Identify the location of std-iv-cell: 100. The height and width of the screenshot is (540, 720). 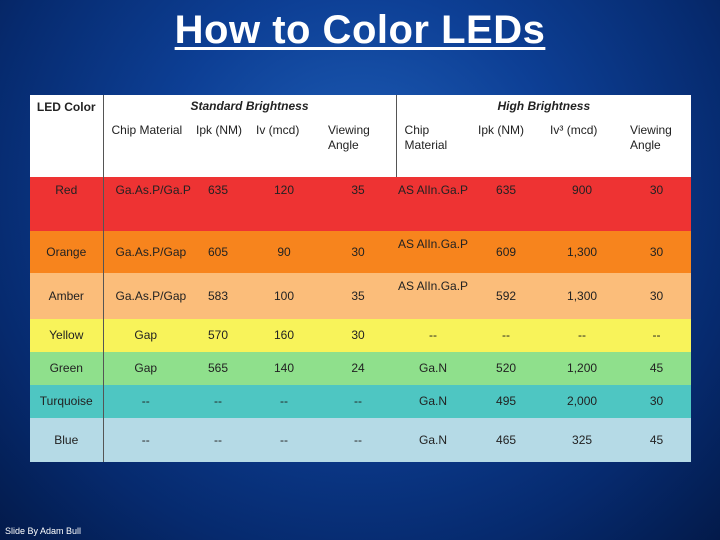
(284, 296).